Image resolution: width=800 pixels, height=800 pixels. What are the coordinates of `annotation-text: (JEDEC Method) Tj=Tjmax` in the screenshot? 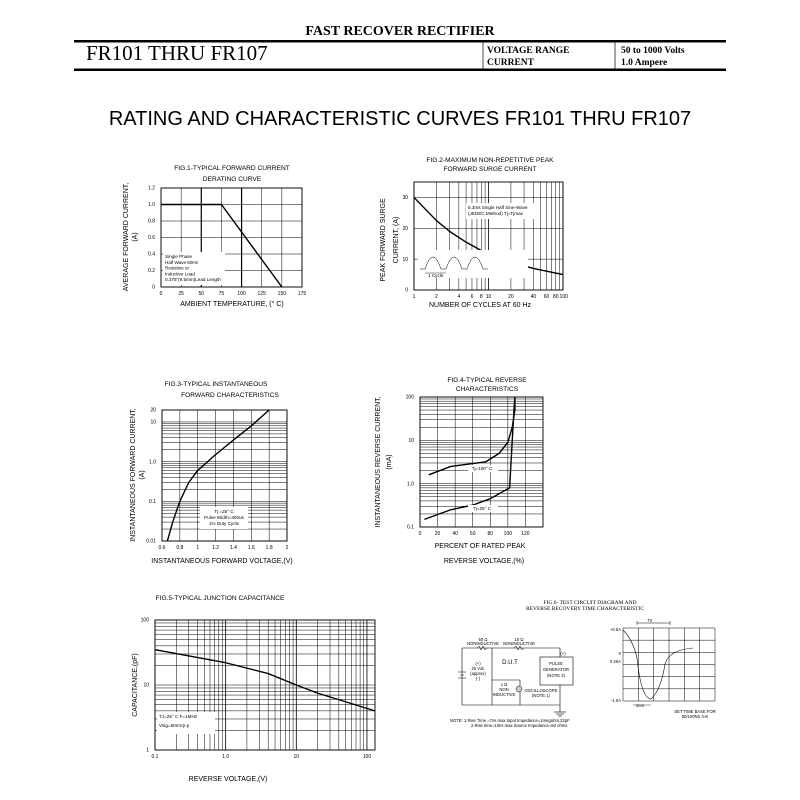 It's located at (496, 213).